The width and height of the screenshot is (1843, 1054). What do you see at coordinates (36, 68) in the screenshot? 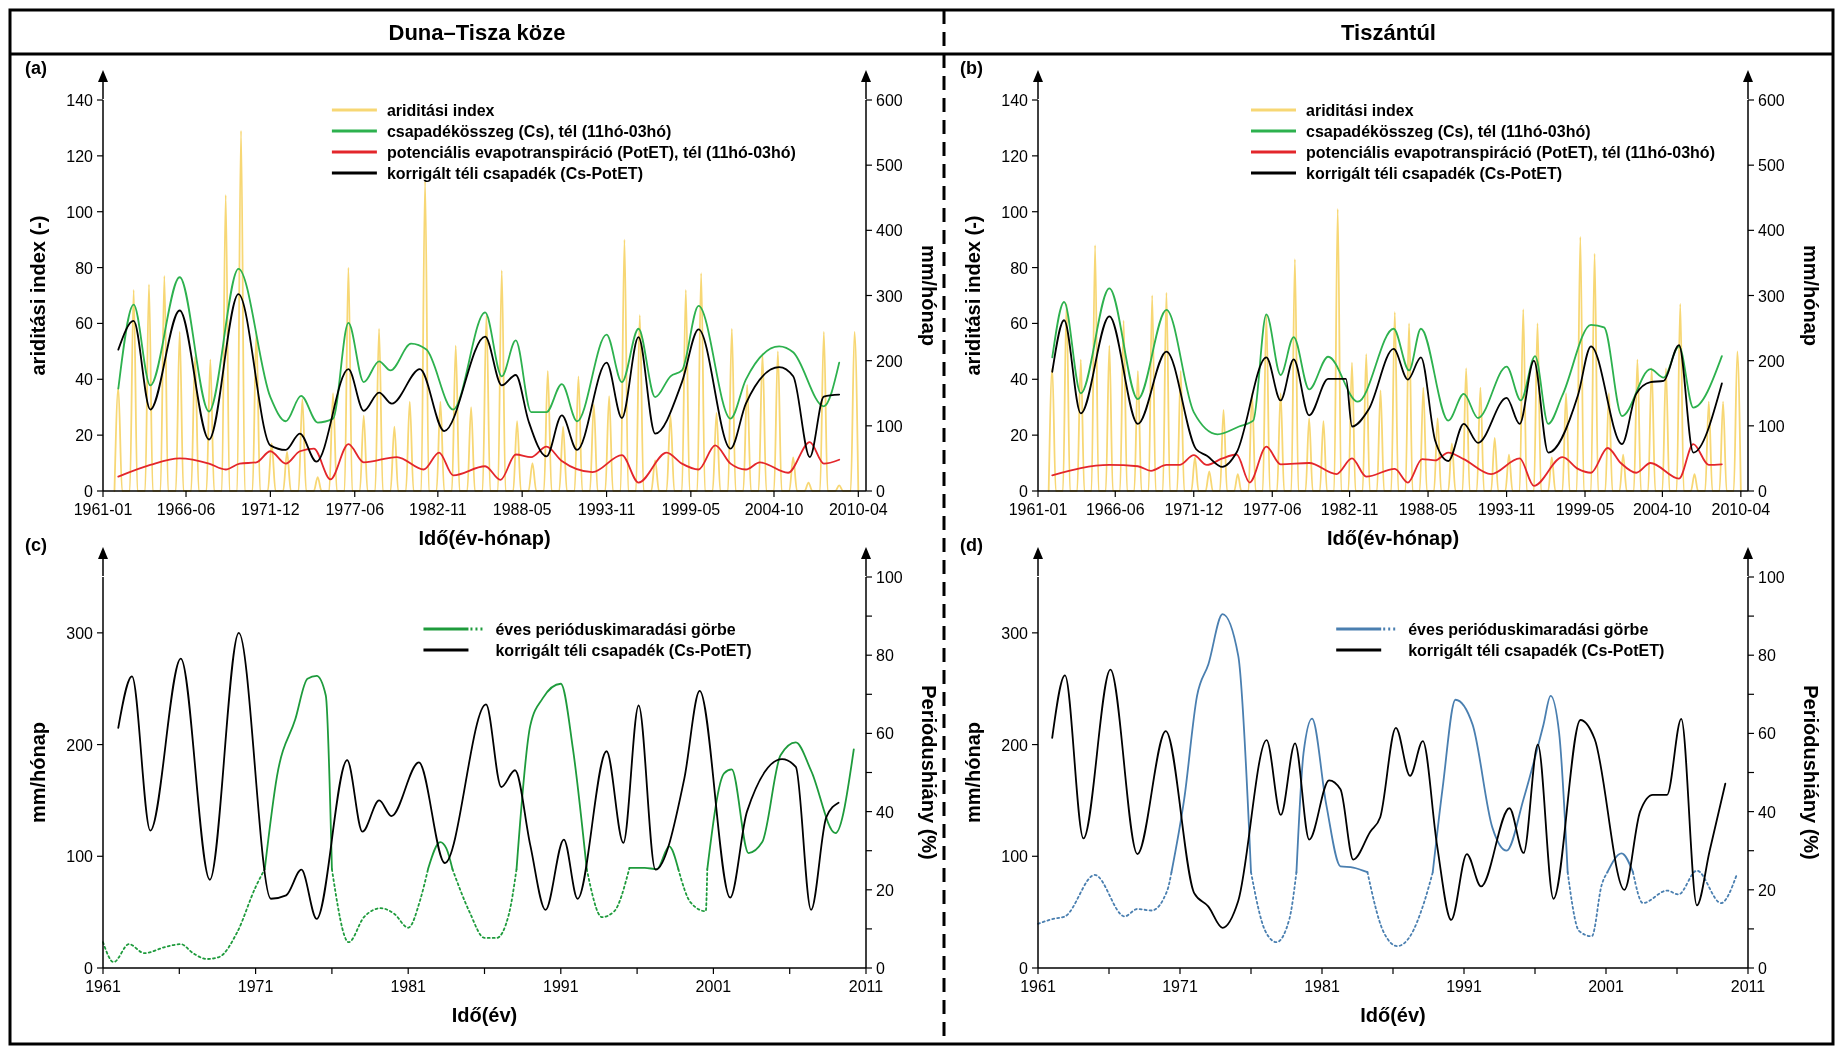
I see `text: (a)` at bounding box center [36, 68].